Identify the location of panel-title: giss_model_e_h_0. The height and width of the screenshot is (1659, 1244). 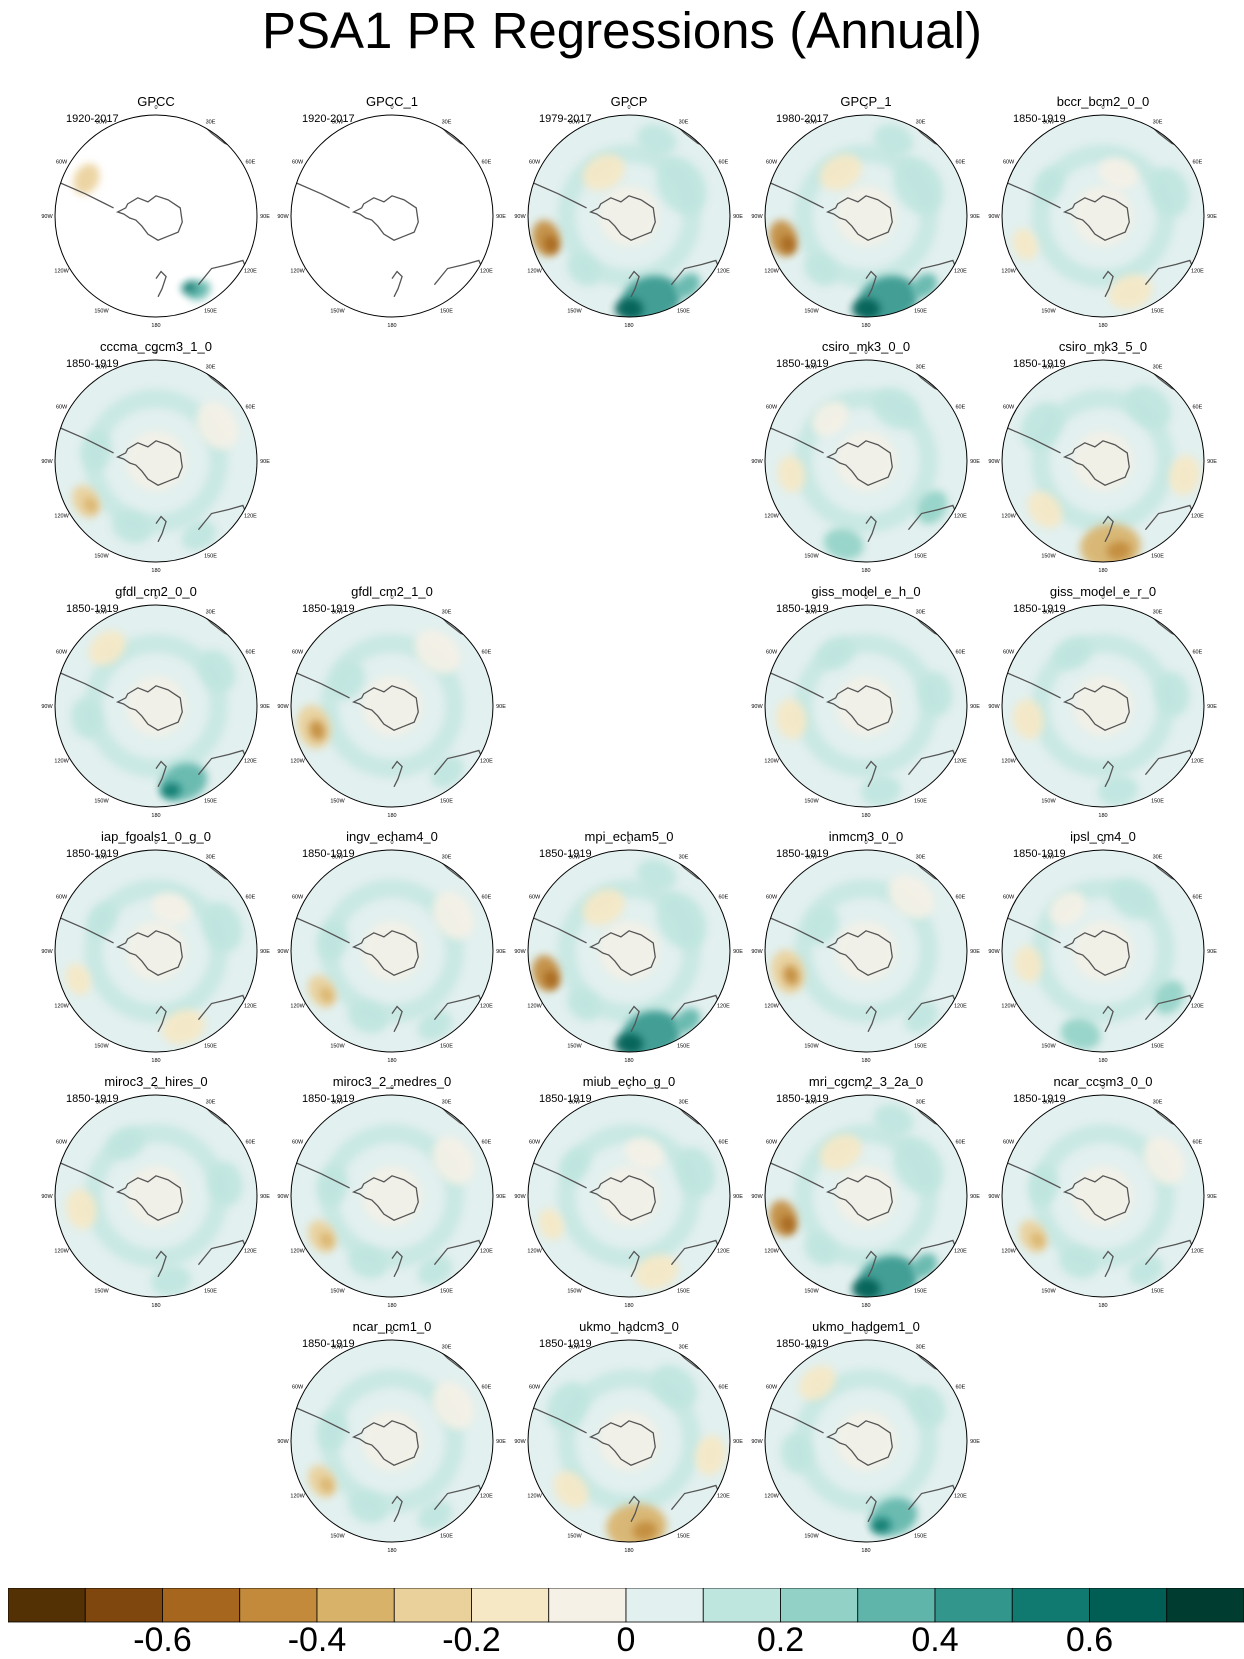
(866, 591).